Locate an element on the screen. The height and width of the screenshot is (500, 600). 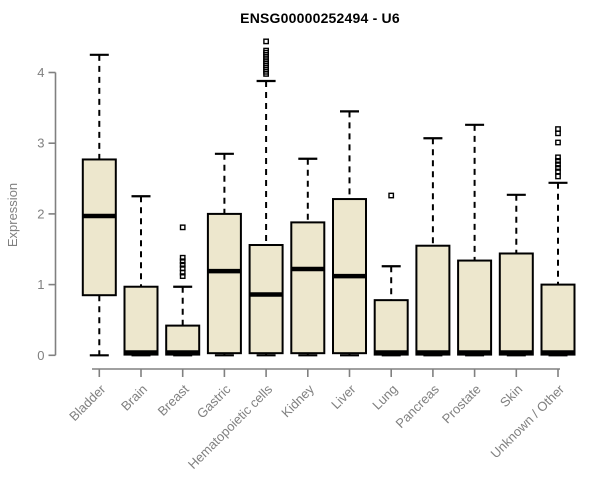
y-tick-label: 0 is located at coordinates (40, 355).